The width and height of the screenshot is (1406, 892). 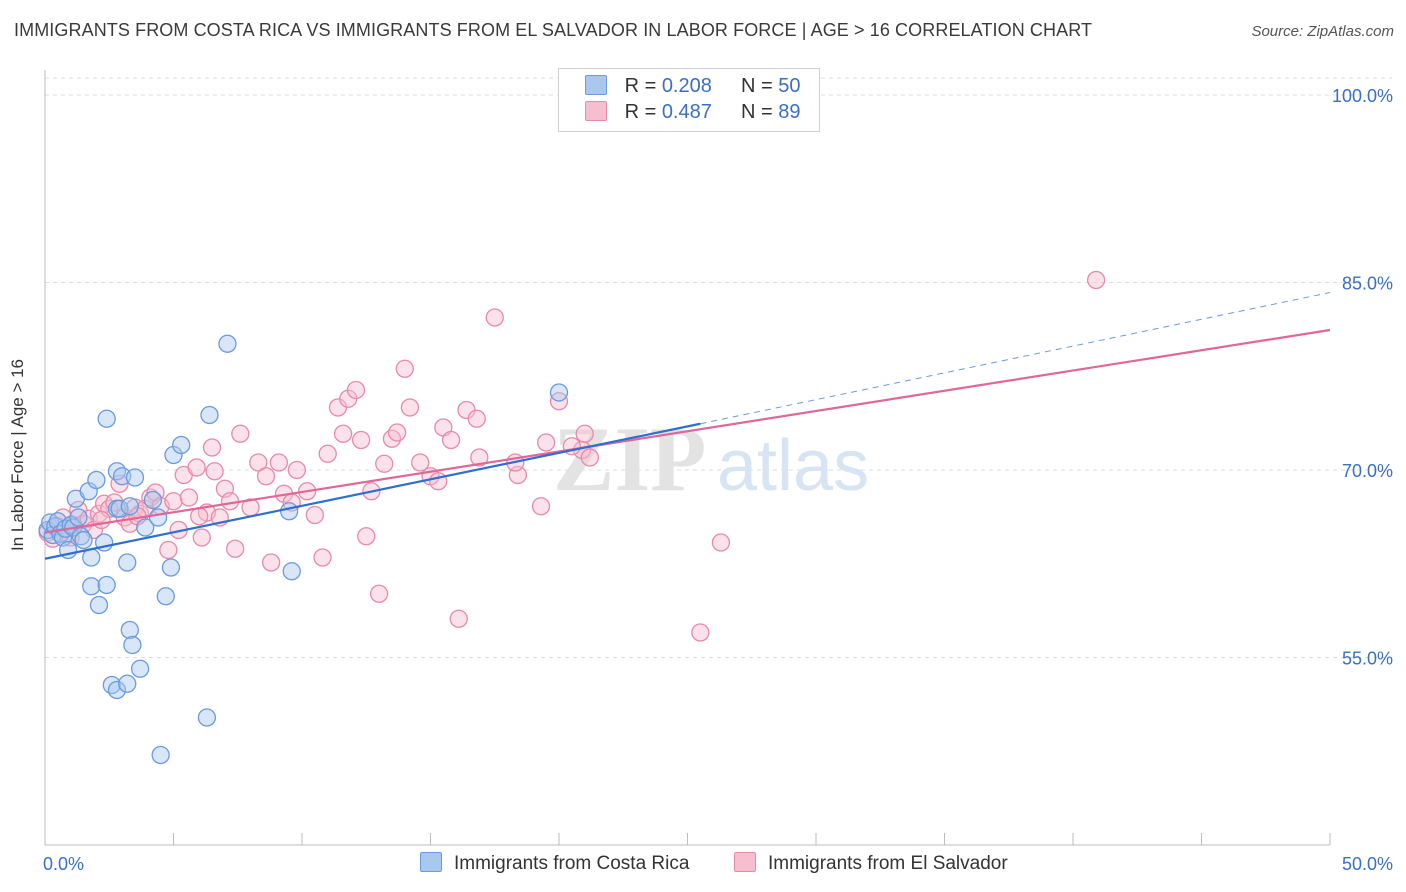 I want to click on bottom-legend-costa-rica: Immigrants from Costa Rica, so click(x=554, y=863).